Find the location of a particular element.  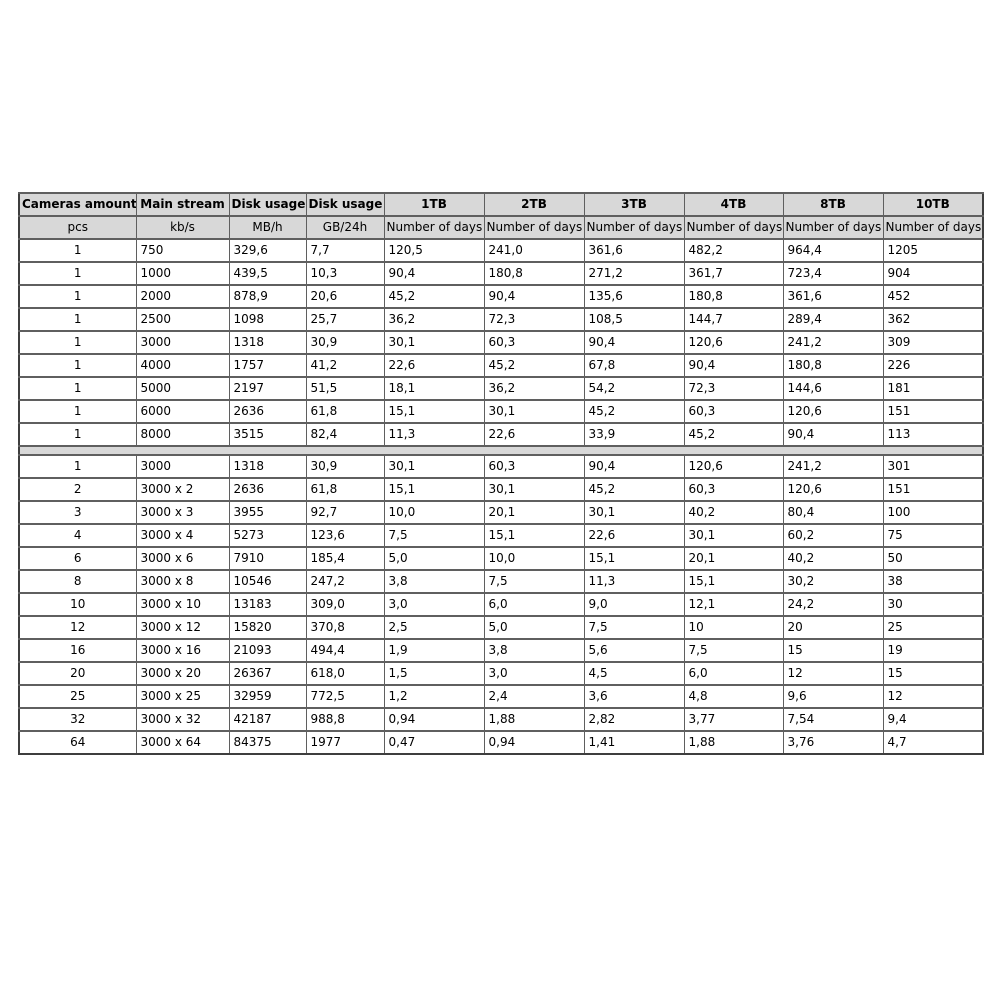

cell: 8 is located at coordinates (77, 581).